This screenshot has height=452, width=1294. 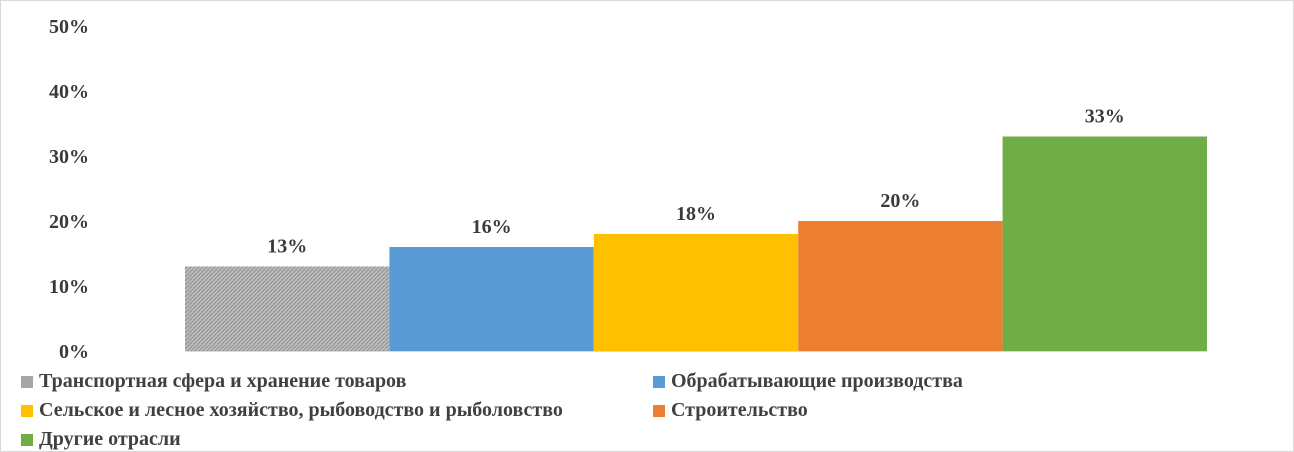 What do you see at coordinates (900, 201) in the screenshot?
I see `data-label: 20%` at bounding box center [900, 201].